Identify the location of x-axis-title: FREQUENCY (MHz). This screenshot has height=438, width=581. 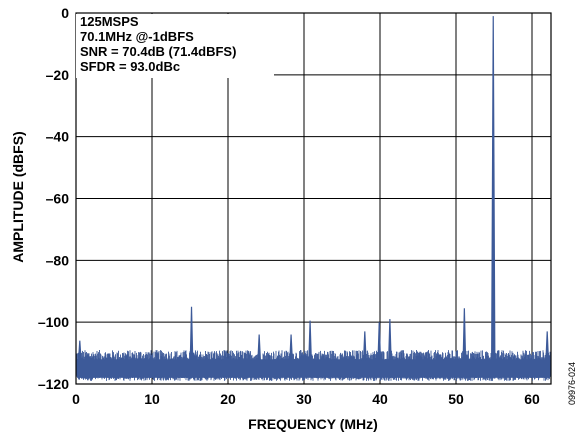
(313, 424).